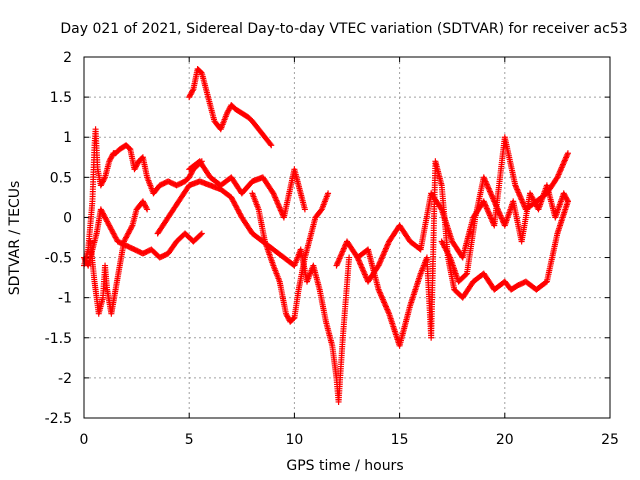  What do you see at coordinates (67, 58) in the screenshot?
I see `y-tick-label: 2` at bounding box center [67, 58].